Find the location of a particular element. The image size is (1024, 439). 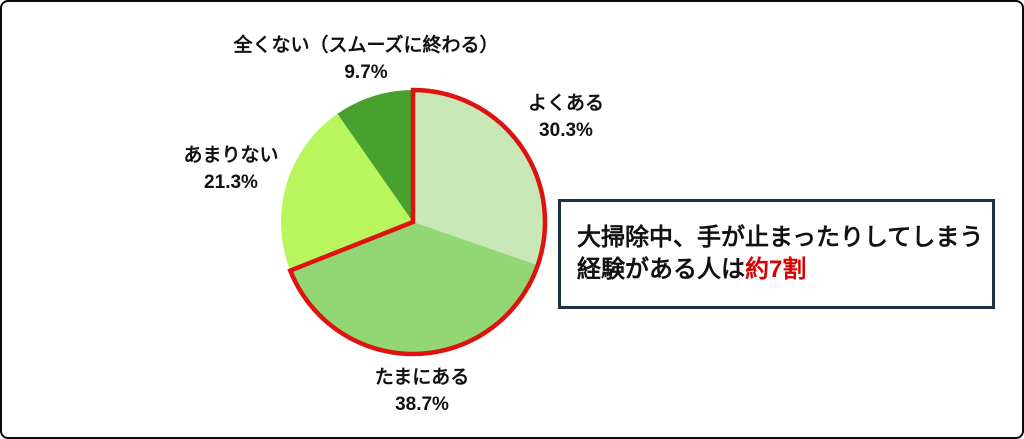

callout-line2: 経験がある人は約7割 is located at coordinates (780, 270).